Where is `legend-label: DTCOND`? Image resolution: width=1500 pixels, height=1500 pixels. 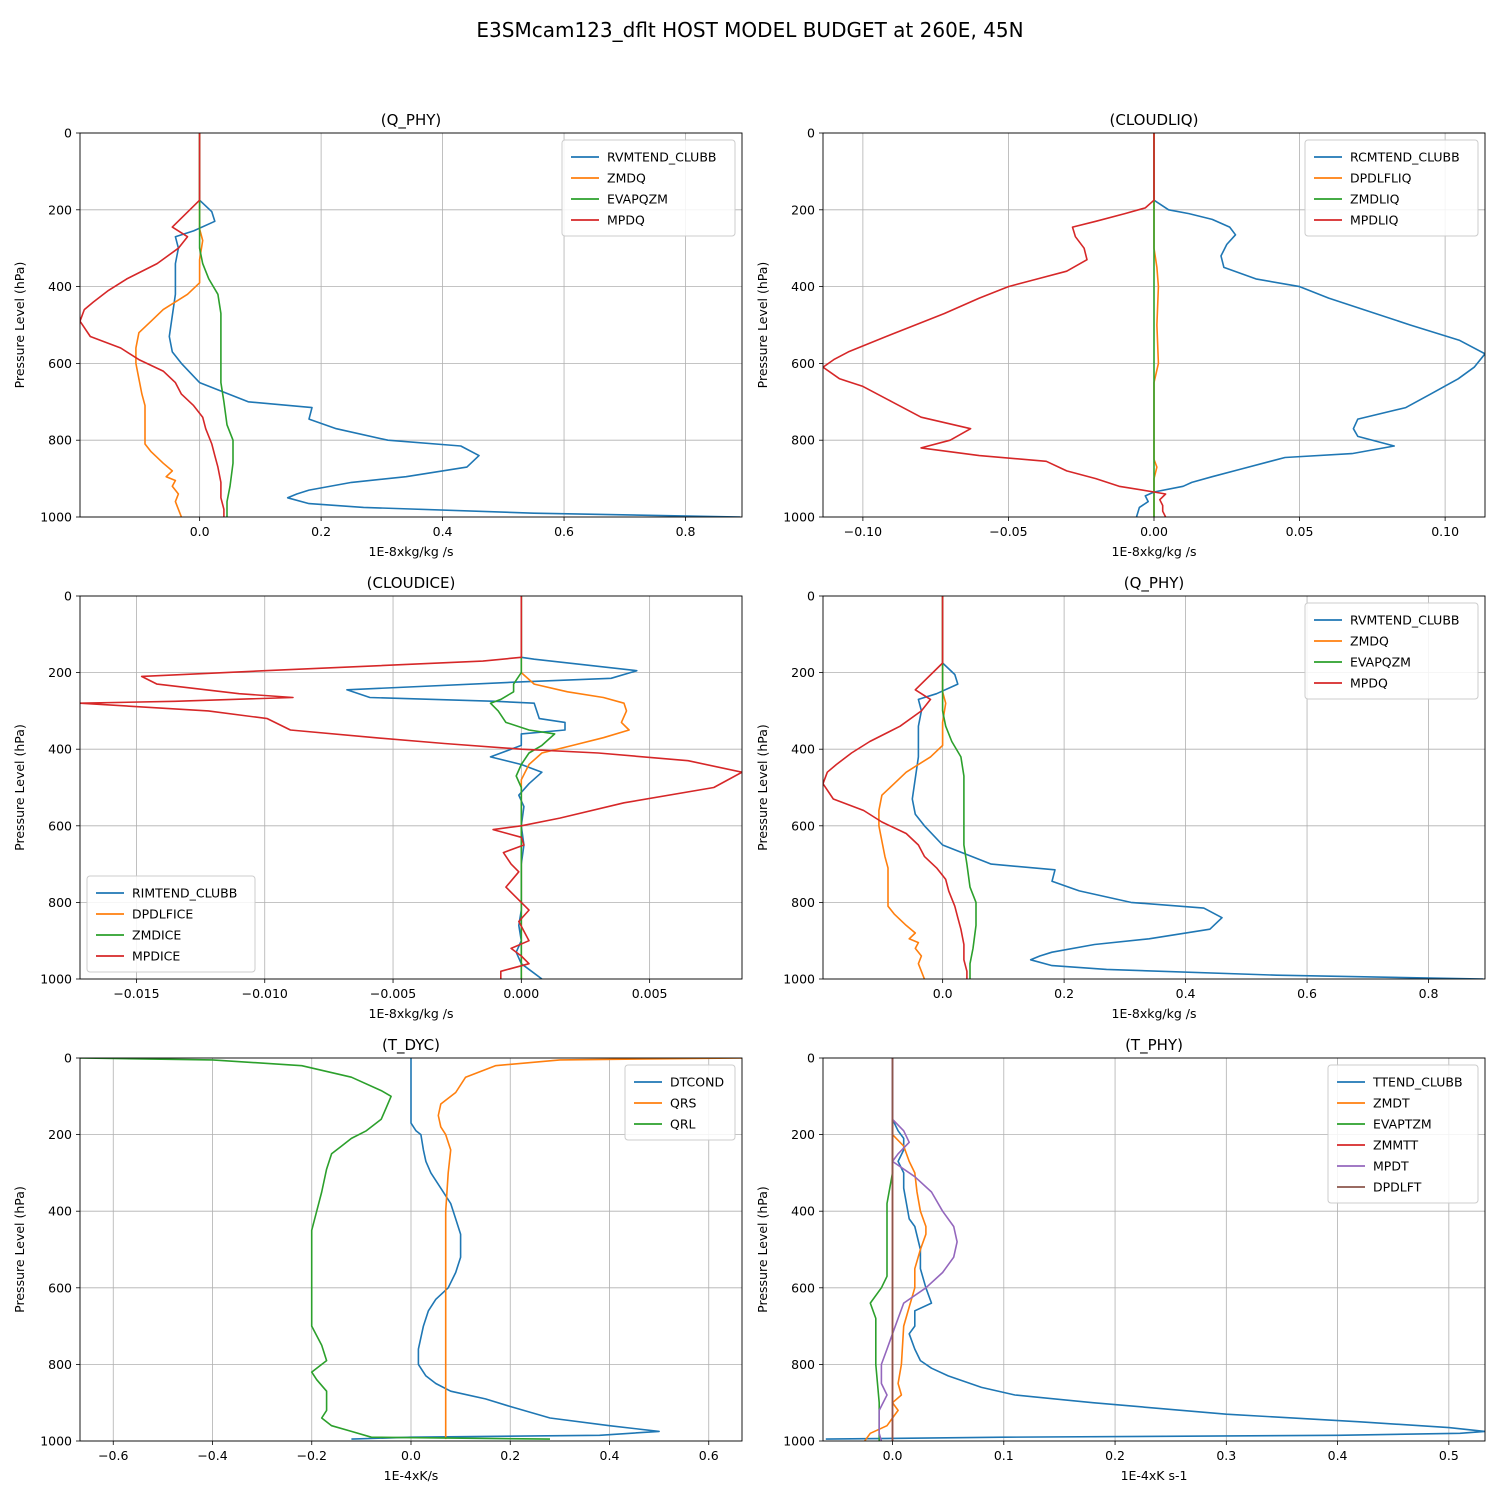
legend-label: DTCOND is located at coordinates (697, 1082).